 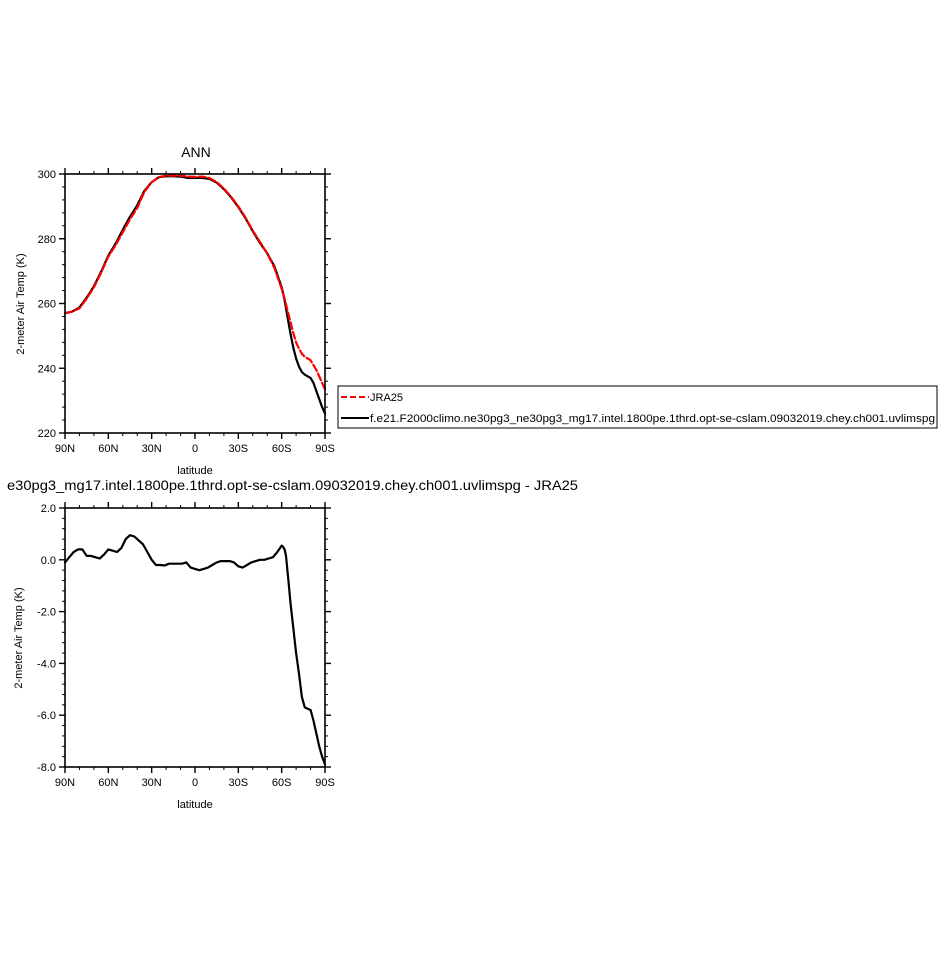 I want to click on bottom-x-axis-label: latitude, so click(x=194, y=805).